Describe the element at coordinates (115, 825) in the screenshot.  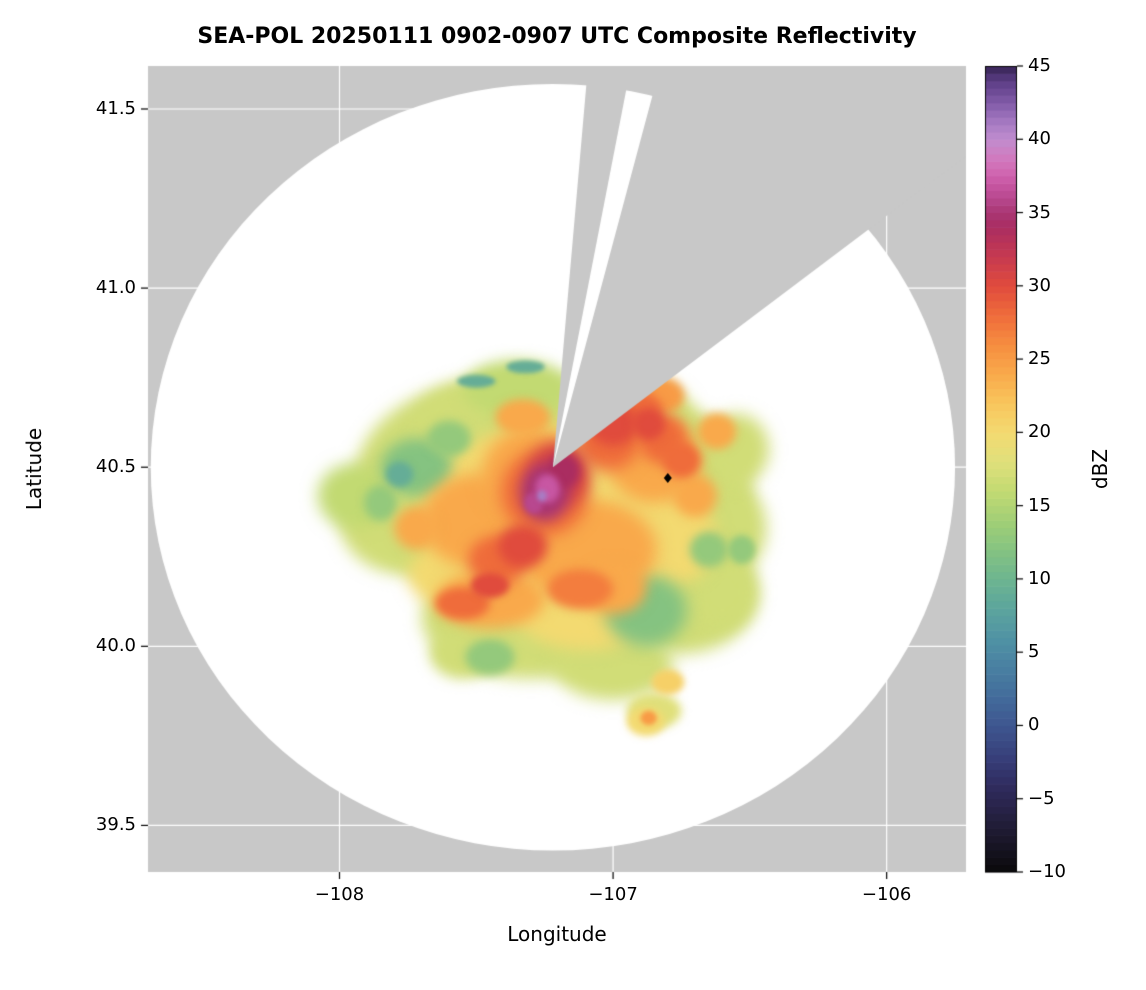
I see `y-tick-label: 39.5` at that location.